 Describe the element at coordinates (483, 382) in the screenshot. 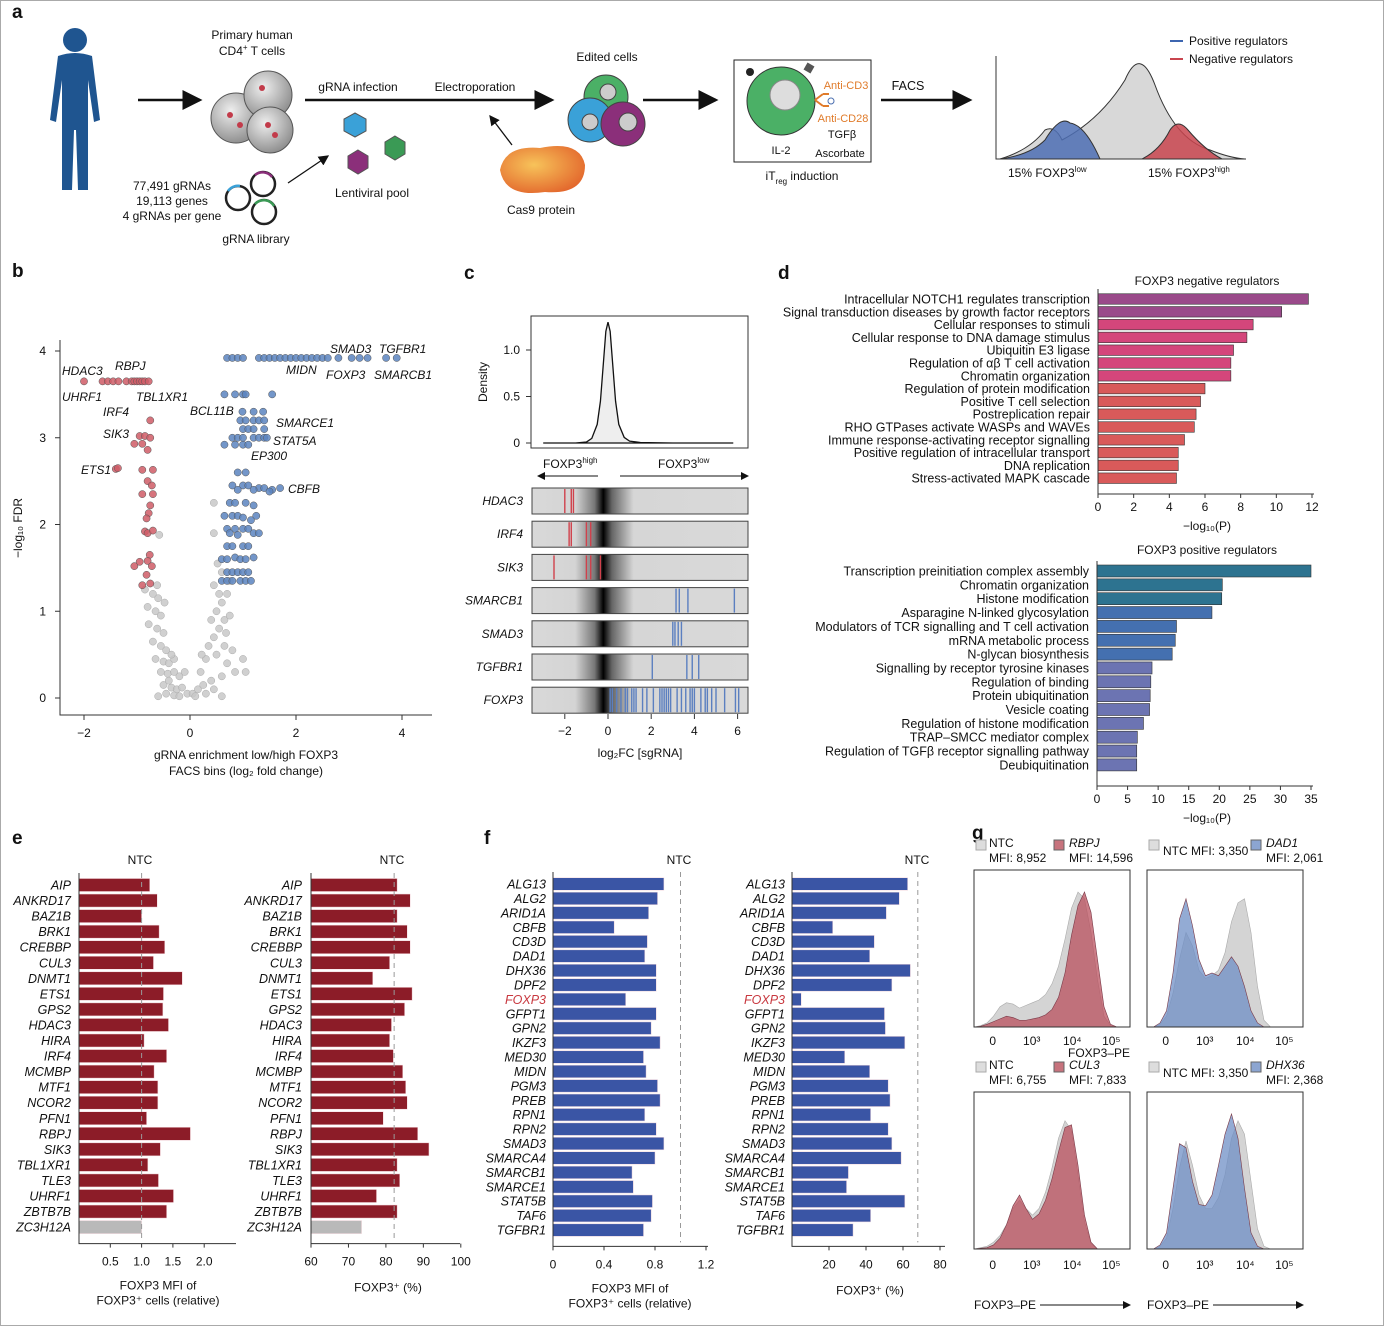

I see `y-axis-label: Density` at that location.